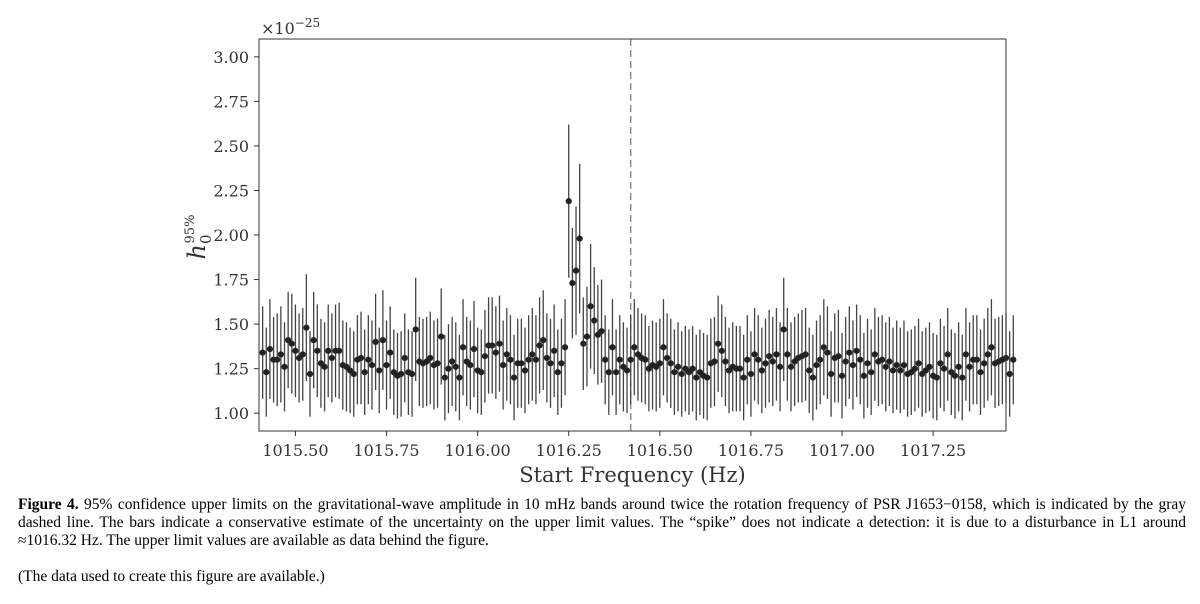  Describe the element at coordinates (231, 146) in the screenshot. I see `y-tick-label: 2.50` at that location.